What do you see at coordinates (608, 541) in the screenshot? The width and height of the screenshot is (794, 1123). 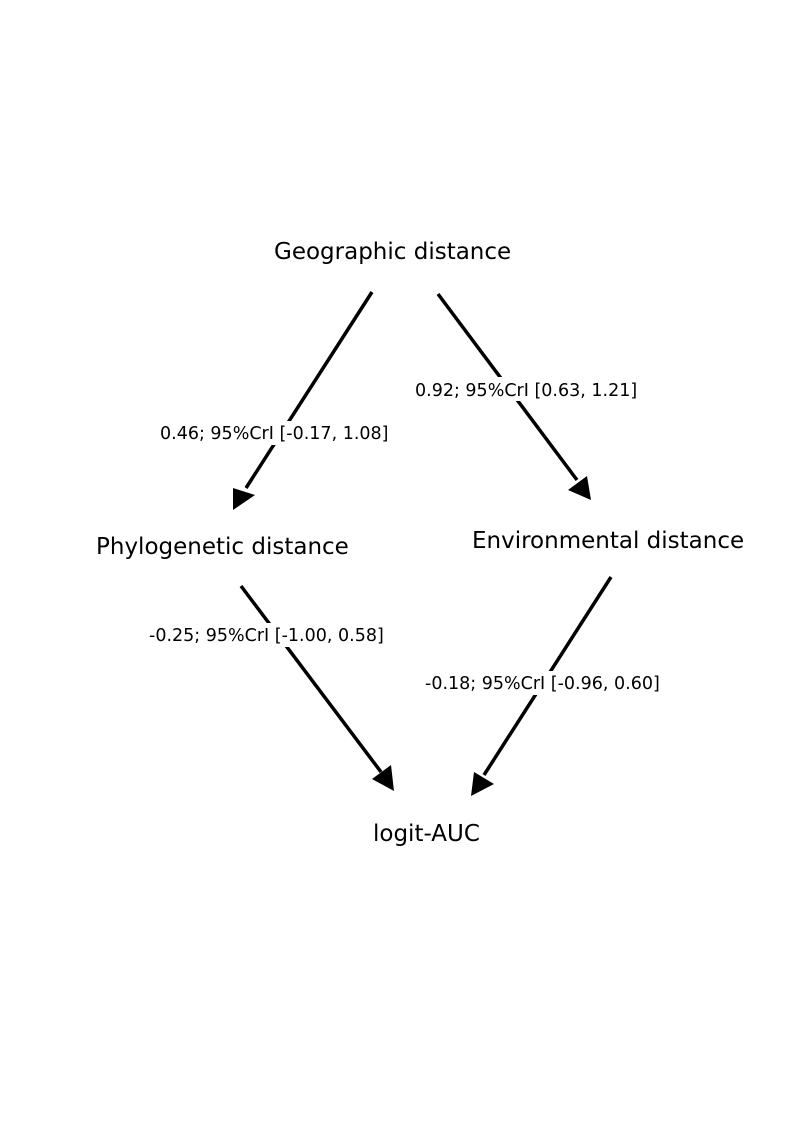 I see `node-environmental-distance: Environmental distance` at bounding box center [608, 541].